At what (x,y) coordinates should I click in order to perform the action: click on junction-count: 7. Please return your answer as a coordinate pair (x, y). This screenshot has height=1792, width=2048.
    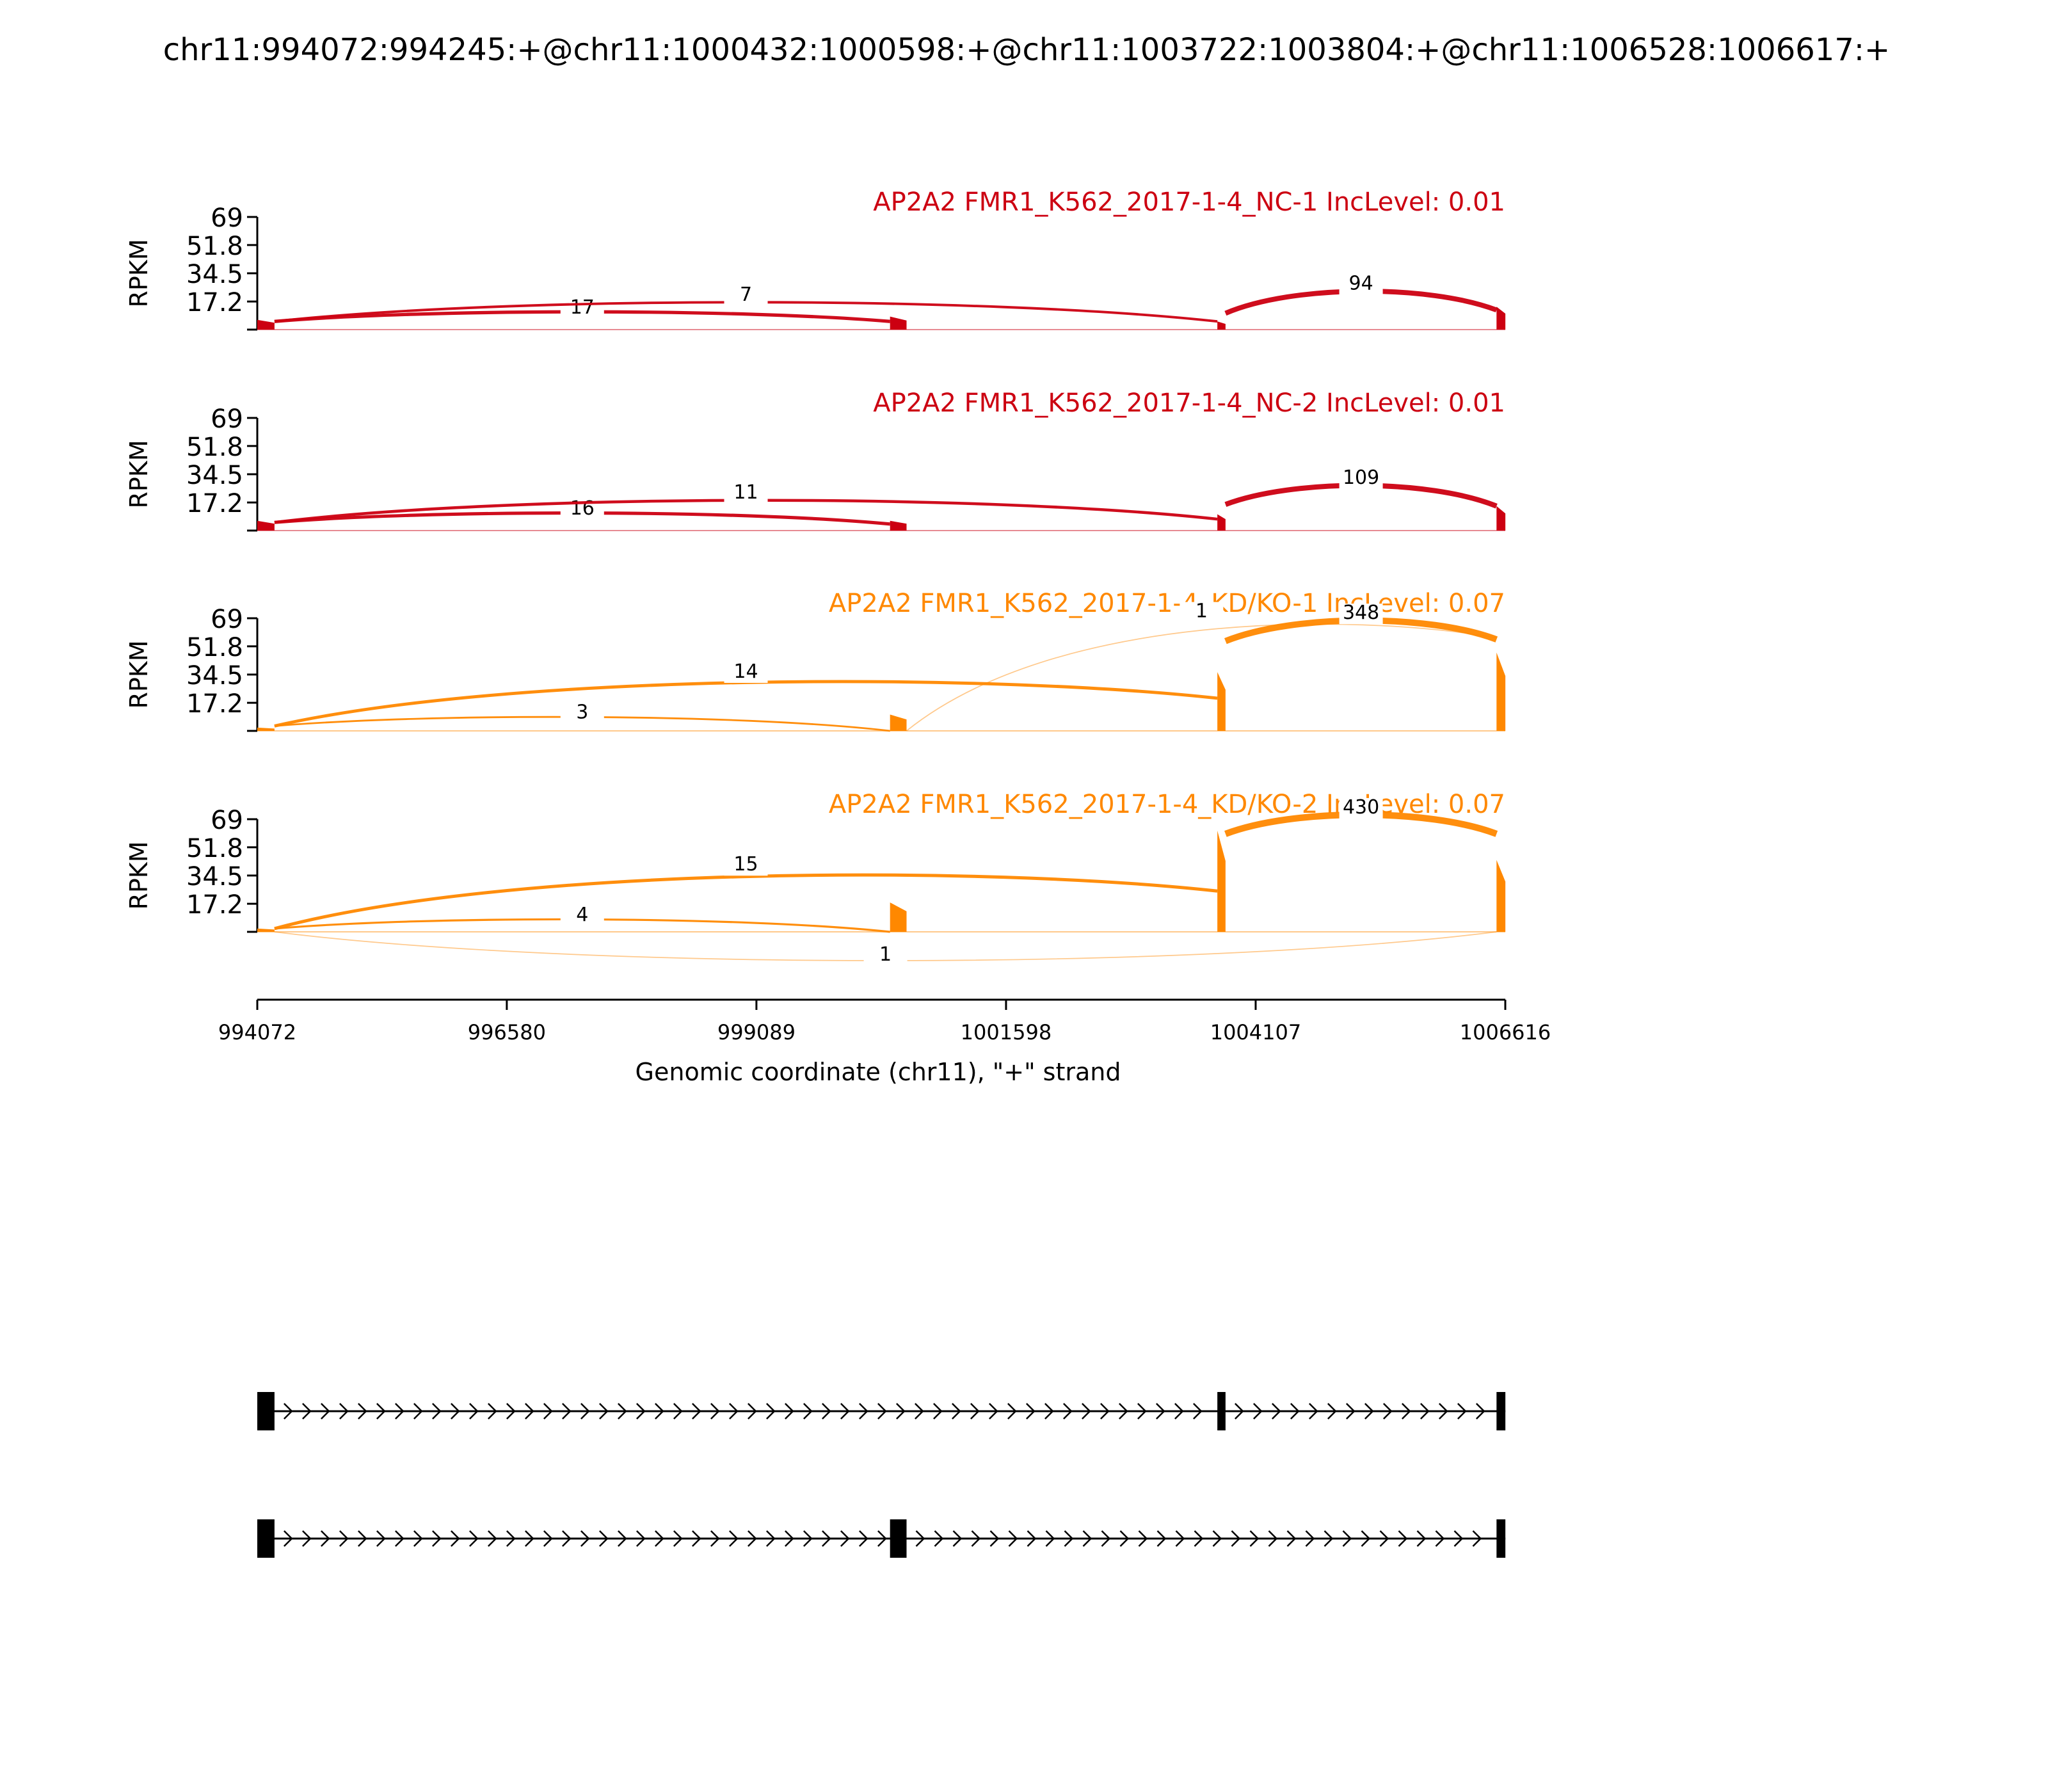
    Looking at the image, I should click on (746, 295).